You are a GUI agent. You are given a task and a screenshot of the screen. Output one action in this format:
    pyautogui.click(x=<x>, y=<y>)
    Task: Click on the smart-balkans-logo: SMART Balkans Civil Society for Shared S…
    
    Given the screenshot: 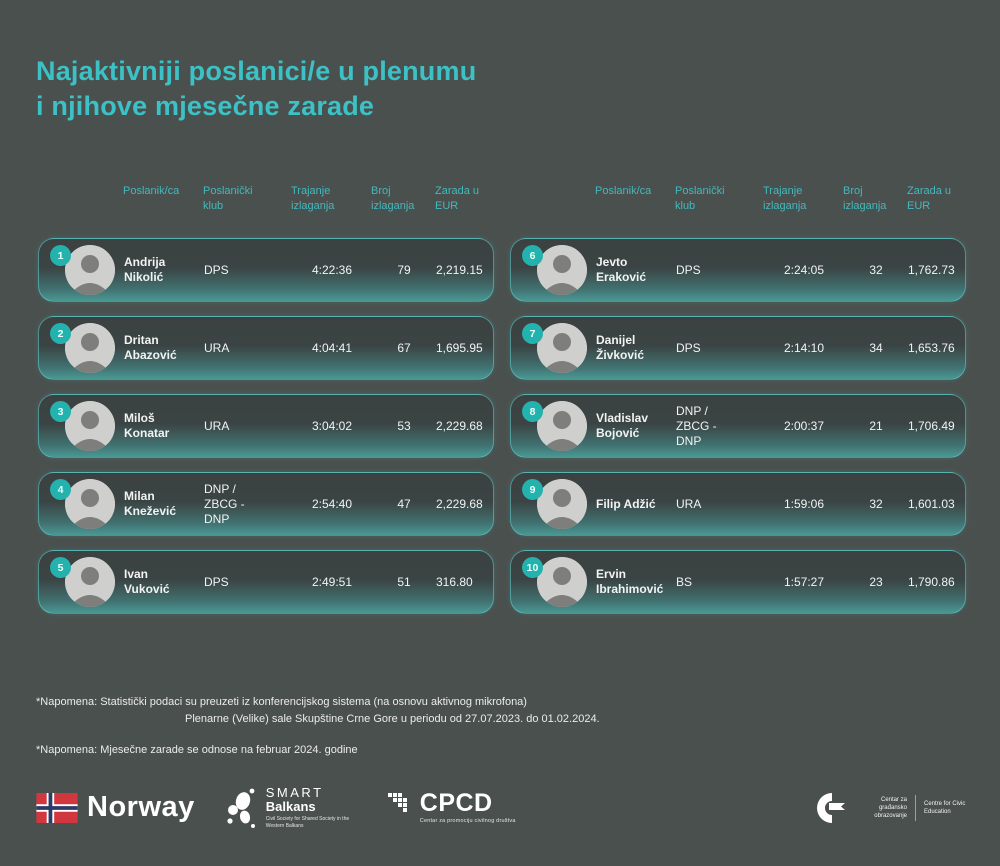 What is the action you would take?
    pyautogui.click(x=288, y=807)
    